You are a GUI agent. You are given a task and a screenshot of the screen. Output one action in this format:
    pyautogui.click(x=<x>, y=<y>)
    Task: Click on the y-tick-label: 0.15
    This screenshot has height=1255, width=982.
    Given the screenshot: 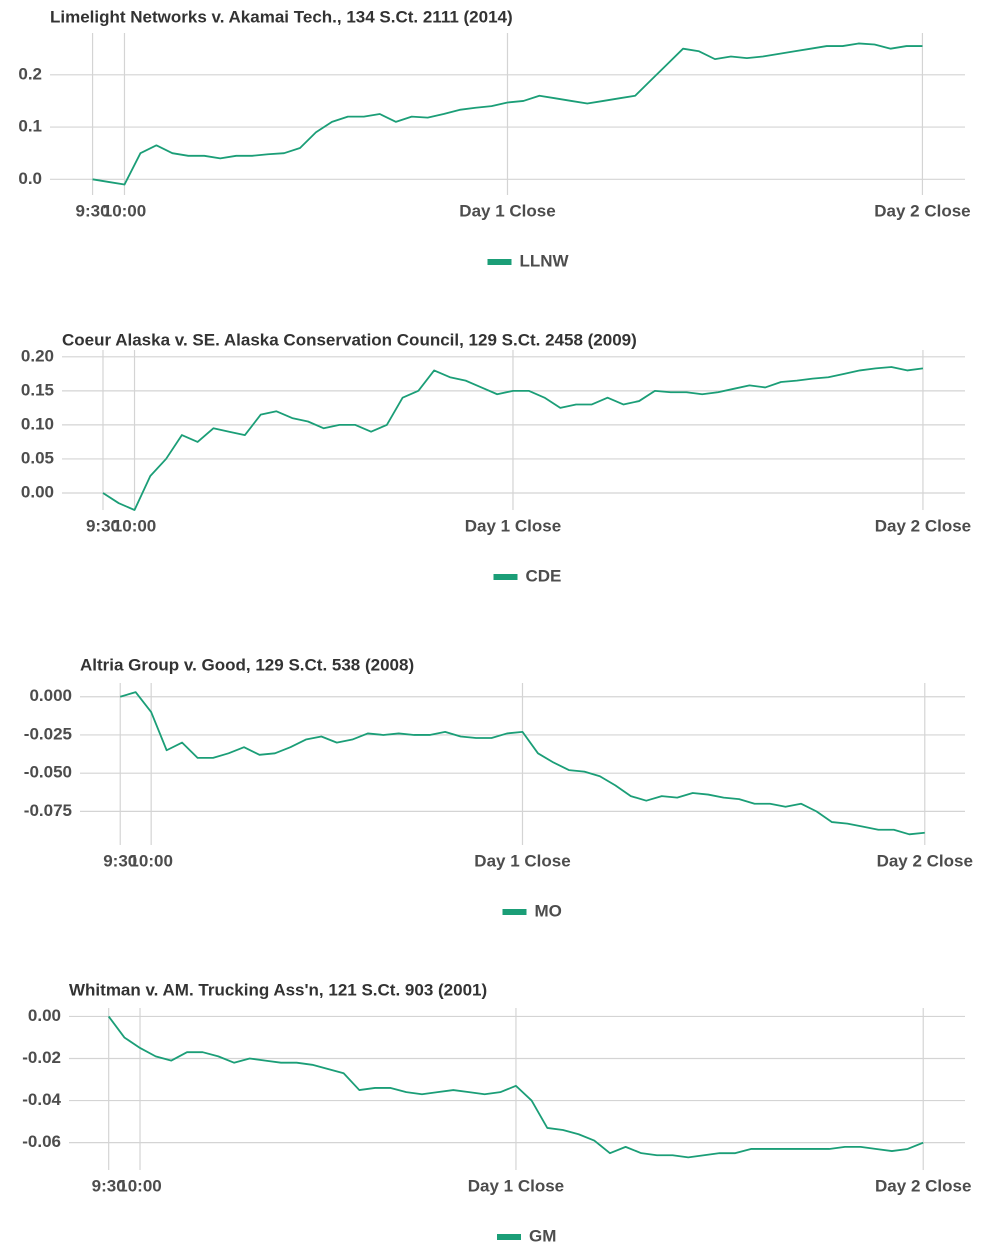 What is the action you would take?
    pyautogui.click(x=37, y=389)
    